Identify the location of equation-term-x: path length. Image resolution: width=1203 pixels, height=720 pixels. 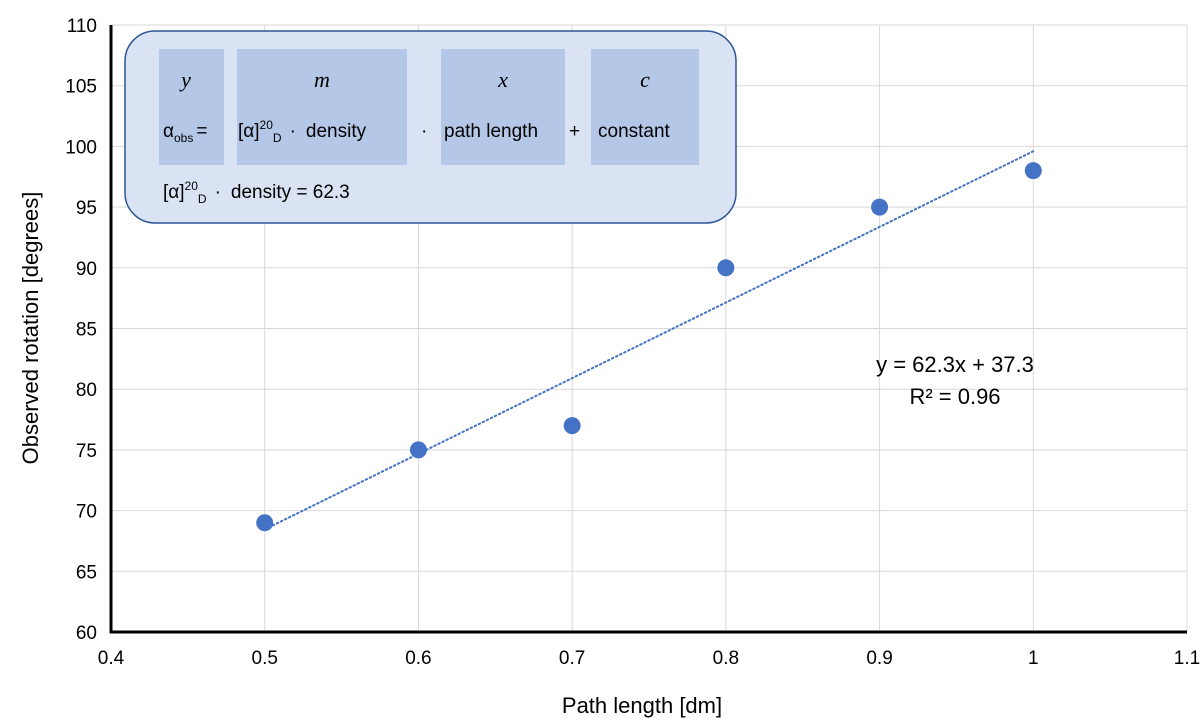
(491, 131).